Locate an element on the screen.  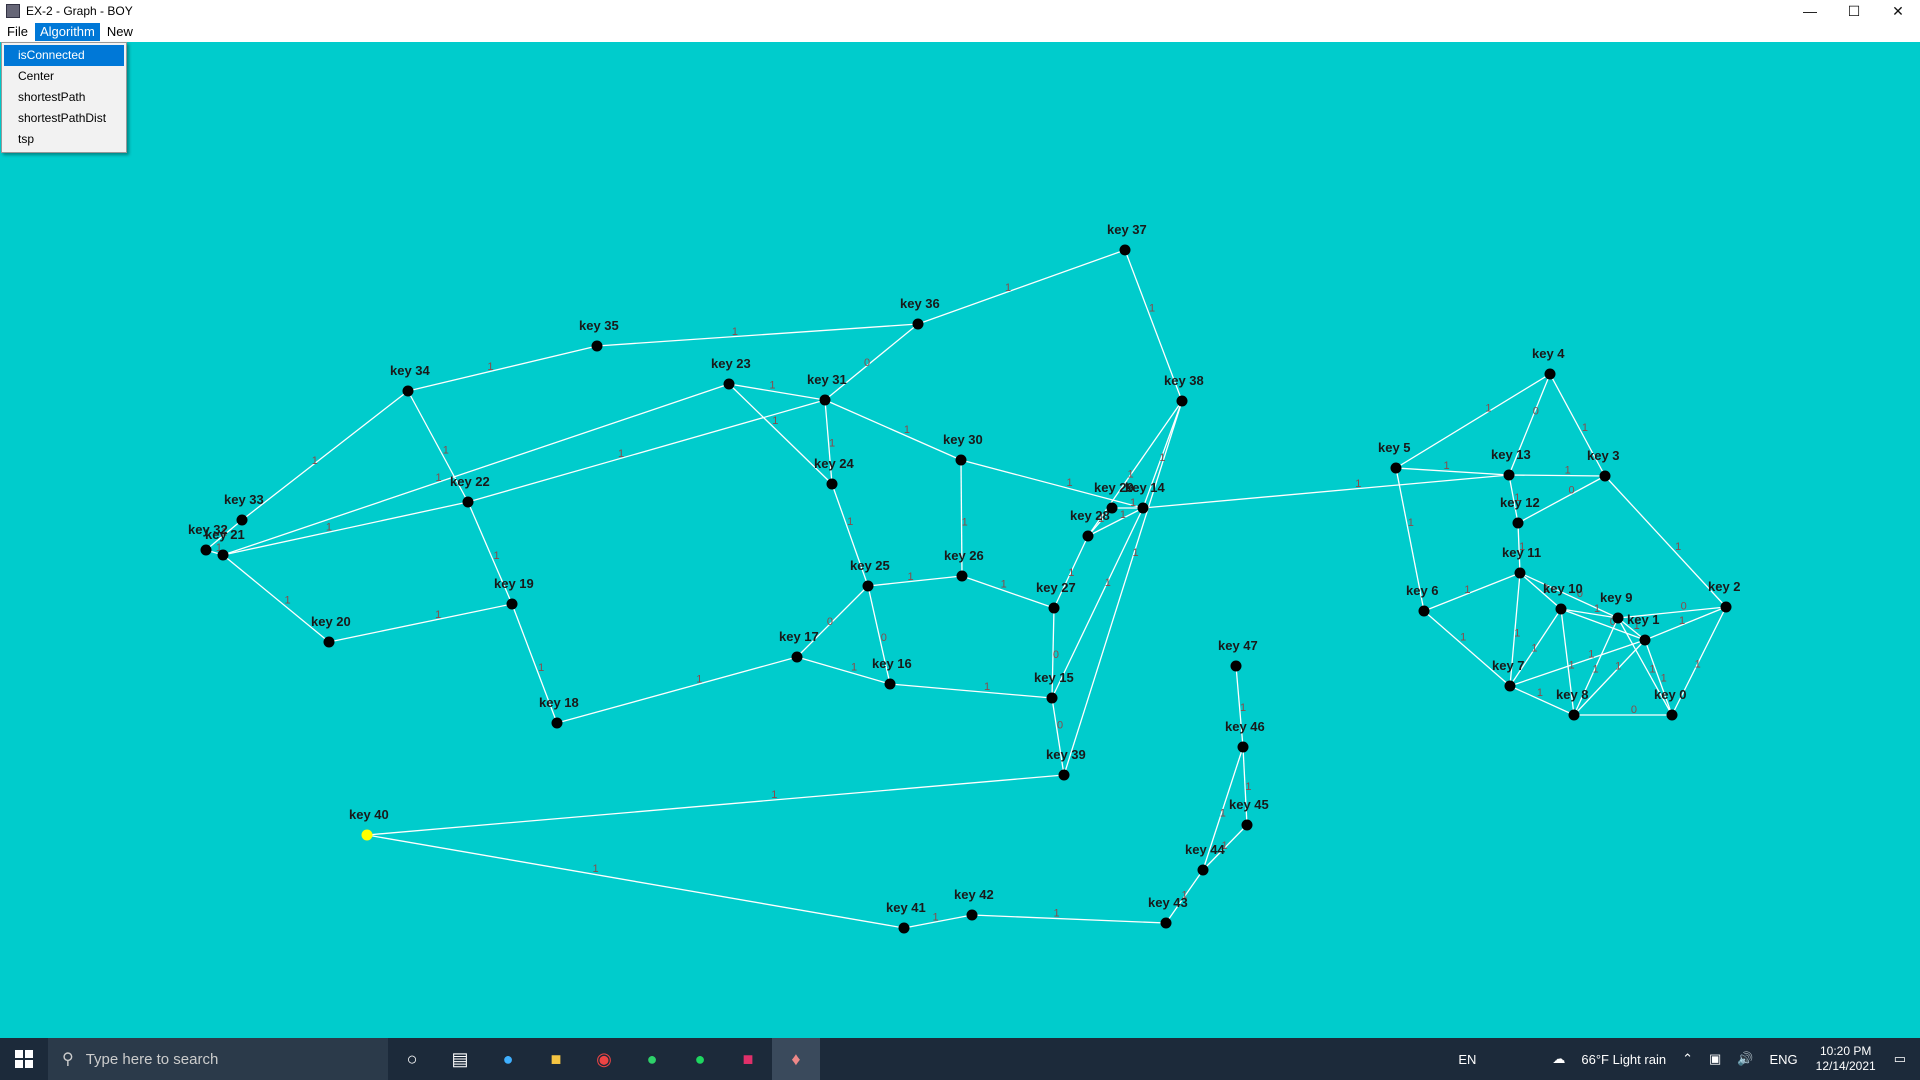
menu-algorithm: Algorithm is located at coordinates (67, 32).